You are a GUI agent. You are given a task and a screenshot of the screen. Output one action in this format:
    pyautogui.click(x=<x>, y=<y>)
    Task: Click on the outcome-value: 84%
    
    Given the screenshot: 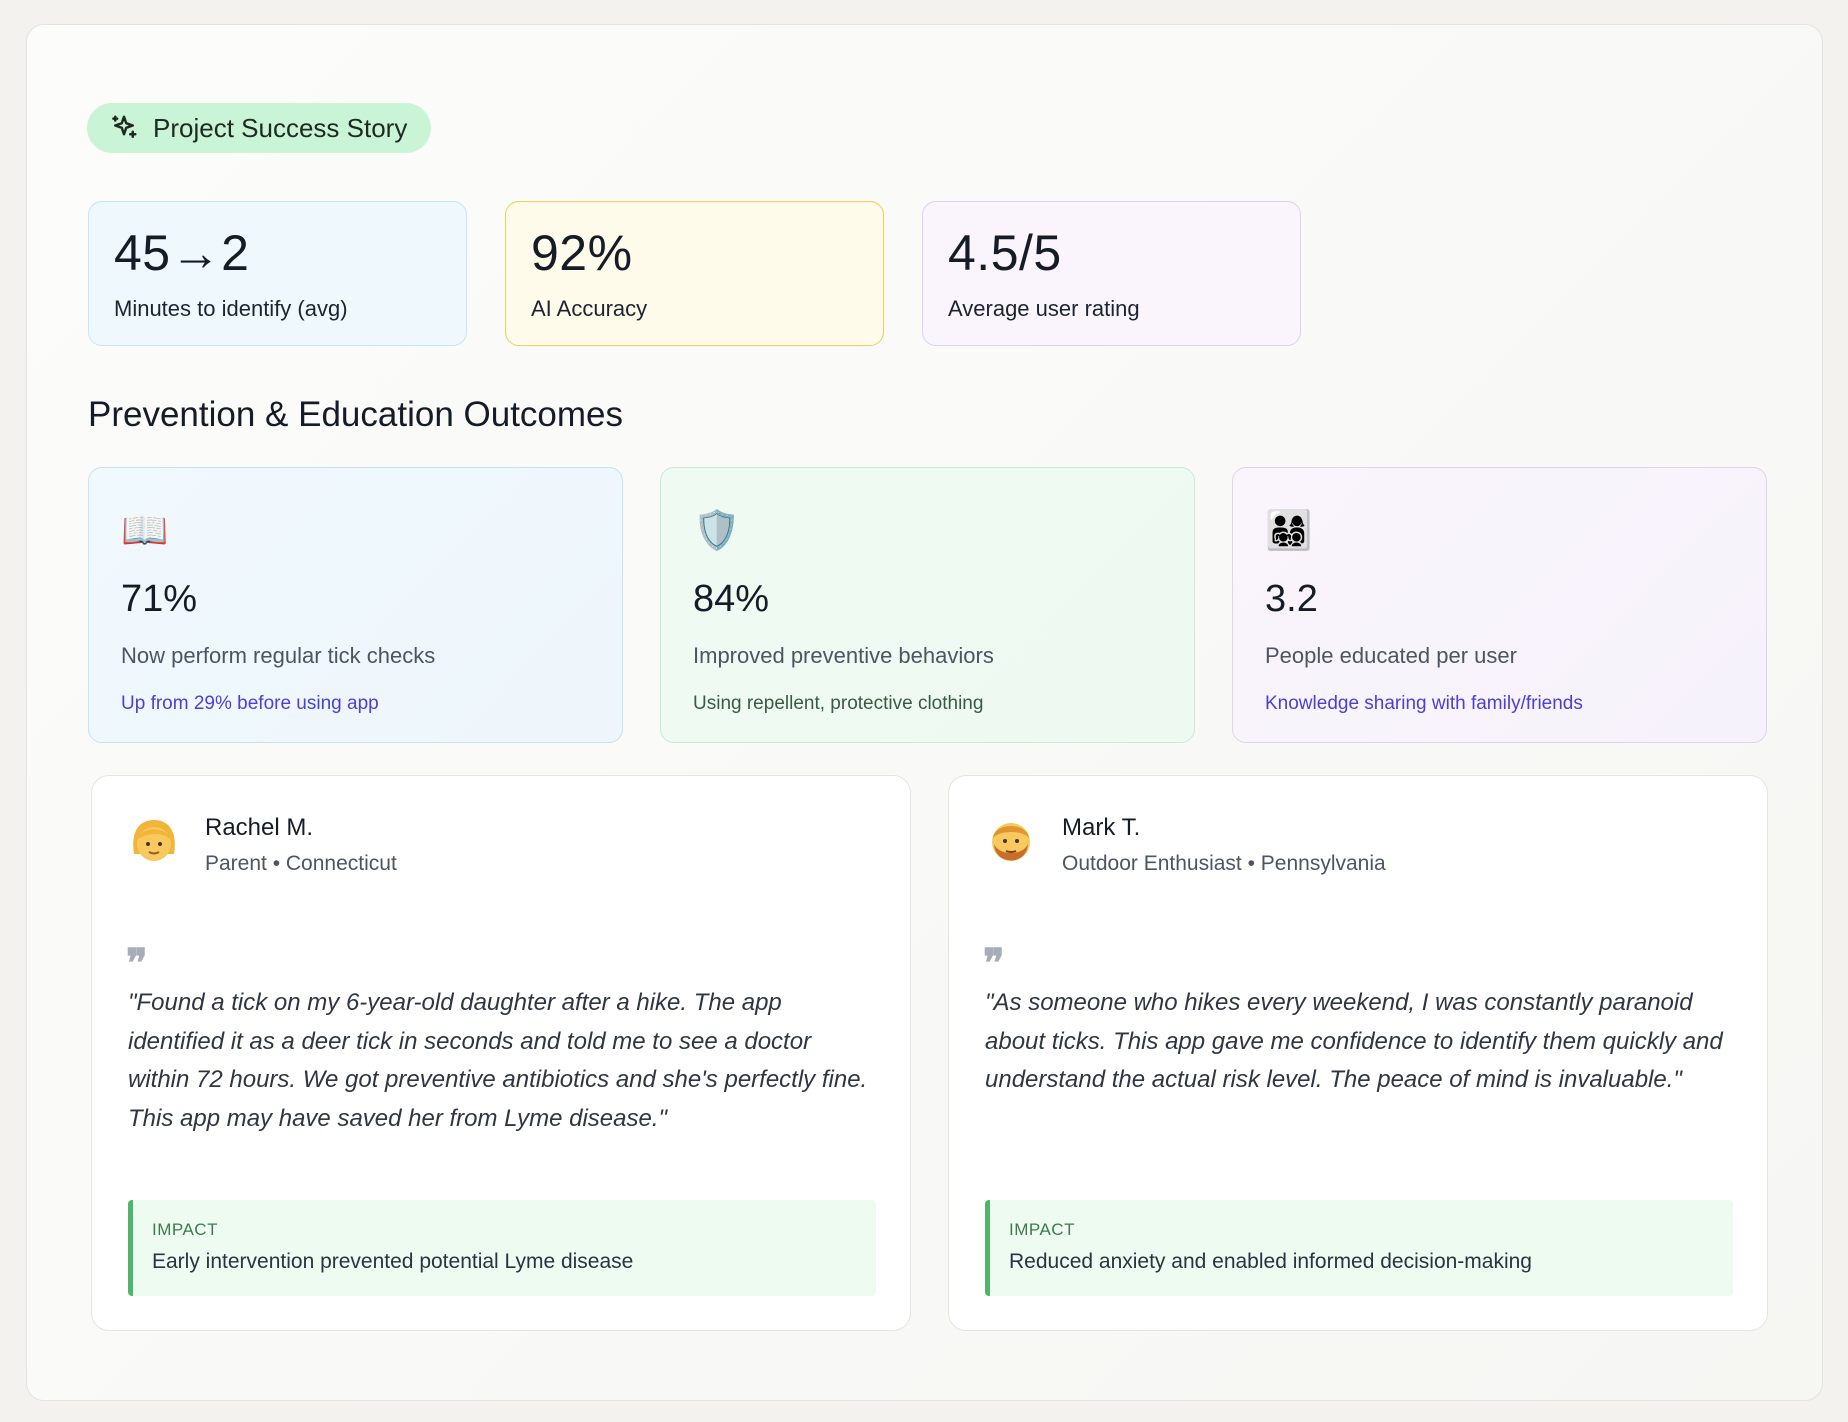 What is the action you would take?
    pyautogui.click(x=731, y=599)
    